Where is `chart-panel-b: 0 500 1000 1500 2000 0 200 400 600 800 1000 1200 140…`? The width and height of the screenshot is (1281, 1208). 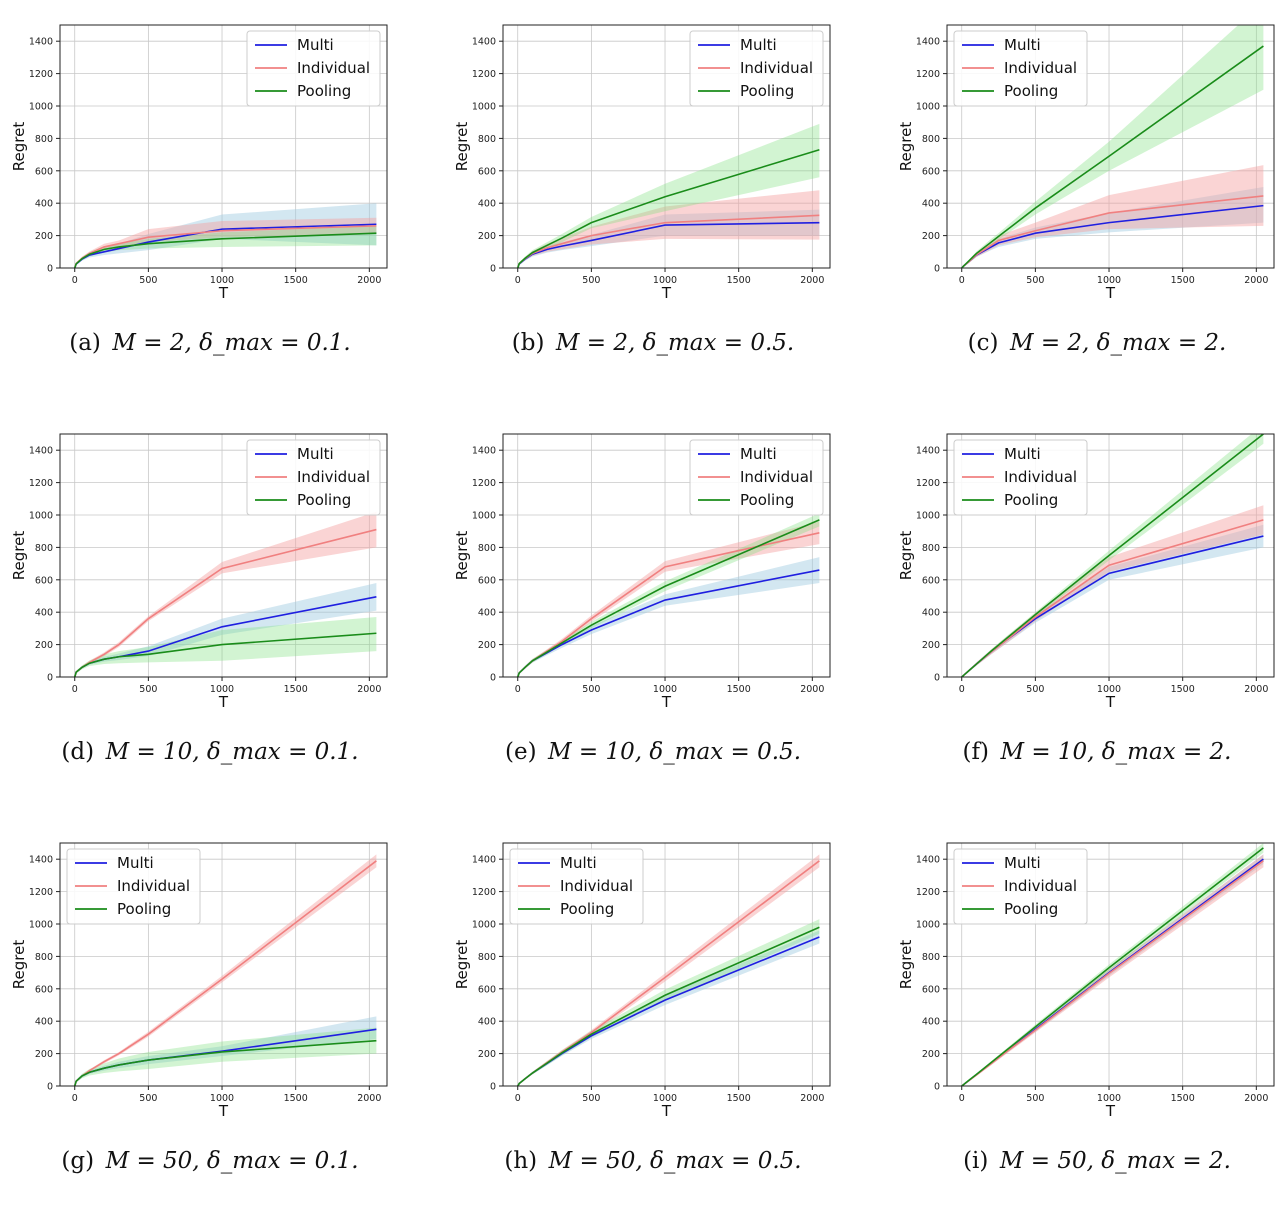
chart-panel-b: 0 500 1000 1500 2000 0 200 400 600 800 1000 1200 140… is located at coordinates (653, 195).